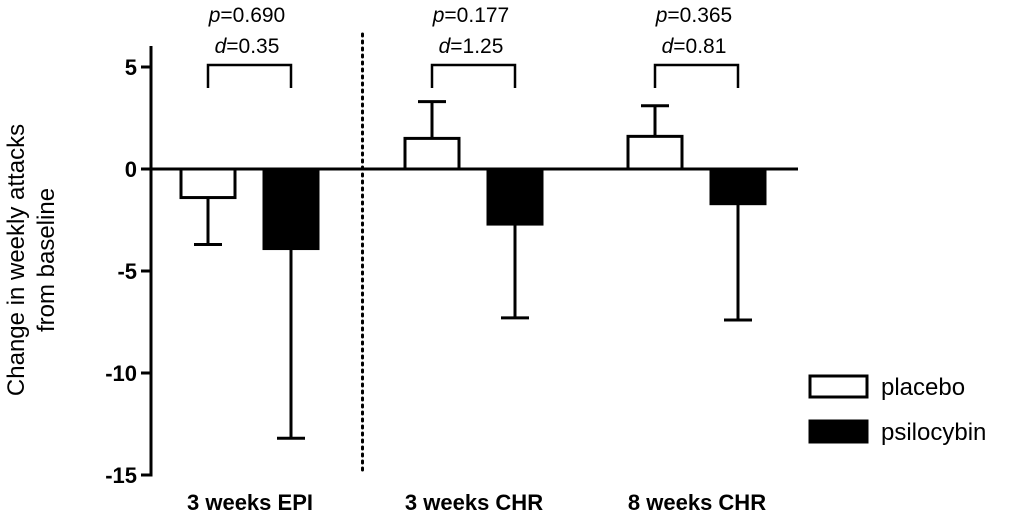 The width and height of the screenshot is (1024, 526). I want to click on significance-annotations: p=0.690 d=0.35 p=0.177 d=1.25 p=0.365 d=0.81, so click(473, 46).